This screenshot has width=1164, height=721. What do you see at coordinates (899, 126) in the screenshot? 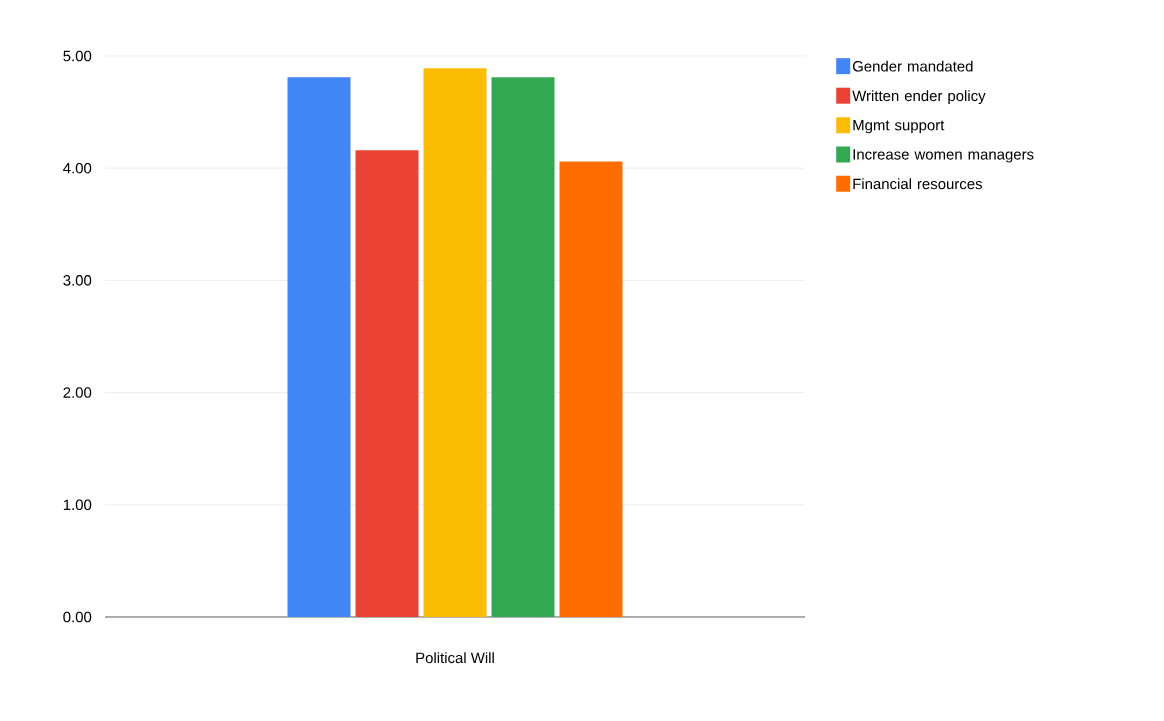
I see `legend-label: Mgmt support` at bounding box center [899, 126].